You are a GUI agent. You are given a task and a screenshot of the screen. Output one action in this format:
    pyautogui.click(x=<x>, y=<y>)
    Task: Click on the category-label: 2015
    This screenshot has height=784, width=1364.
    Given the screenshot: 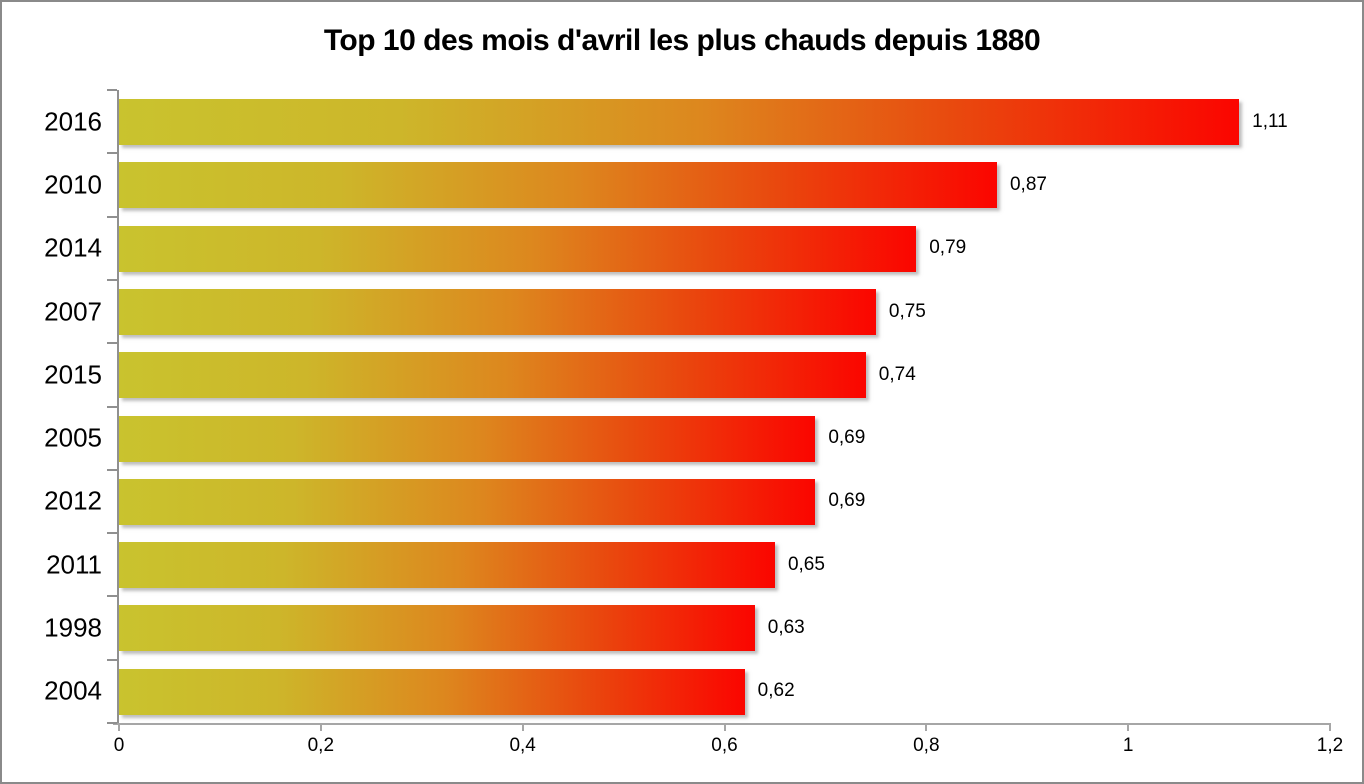 What is the action you would take?
    pyautogui.click(x=73, y=374)
    